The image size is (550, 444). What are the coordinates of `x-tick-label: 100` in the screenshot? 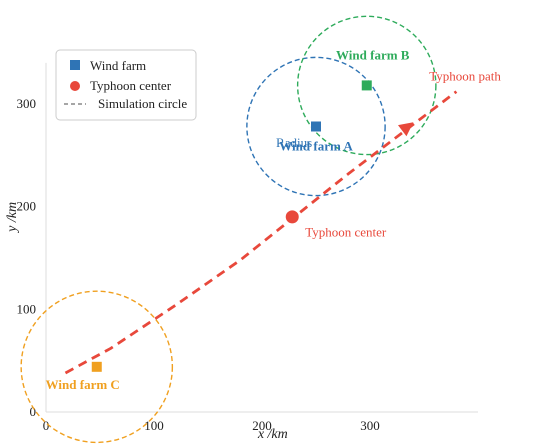 It's located at (154, 425).